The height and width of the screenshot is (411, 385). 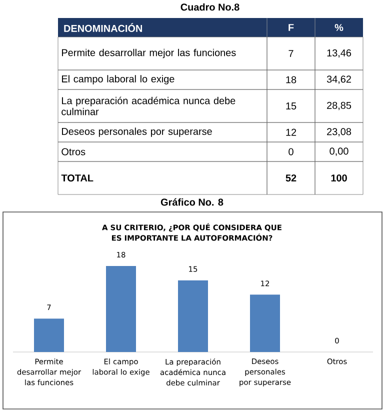 What do you see at coordinates (103, 27) in the screenshot?
I see `text: DENOMINACIÓN` at bounding box center [103, 27].